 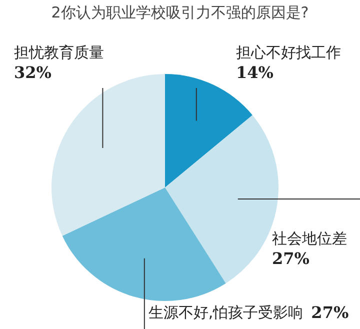 I want to click on data-label: 32%, so click(x=33, y=72).